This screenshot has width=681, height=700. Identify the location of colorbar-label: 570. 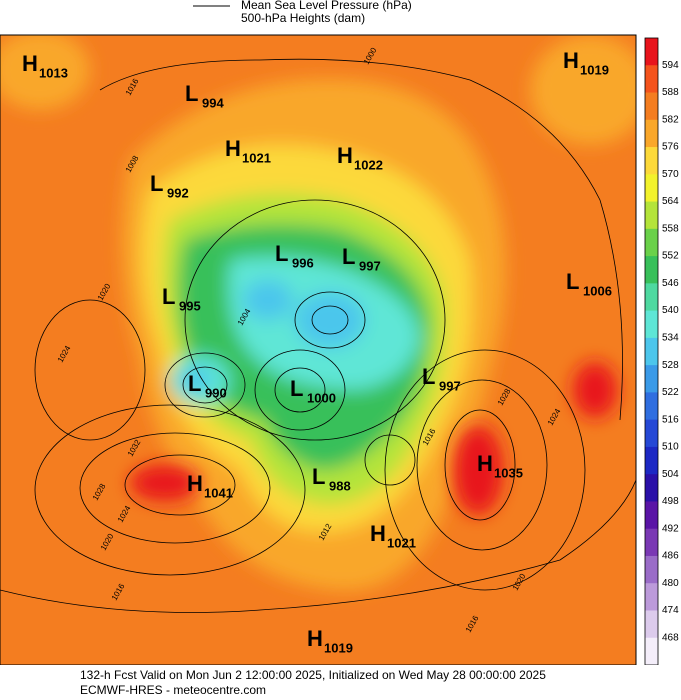
(670, 174).